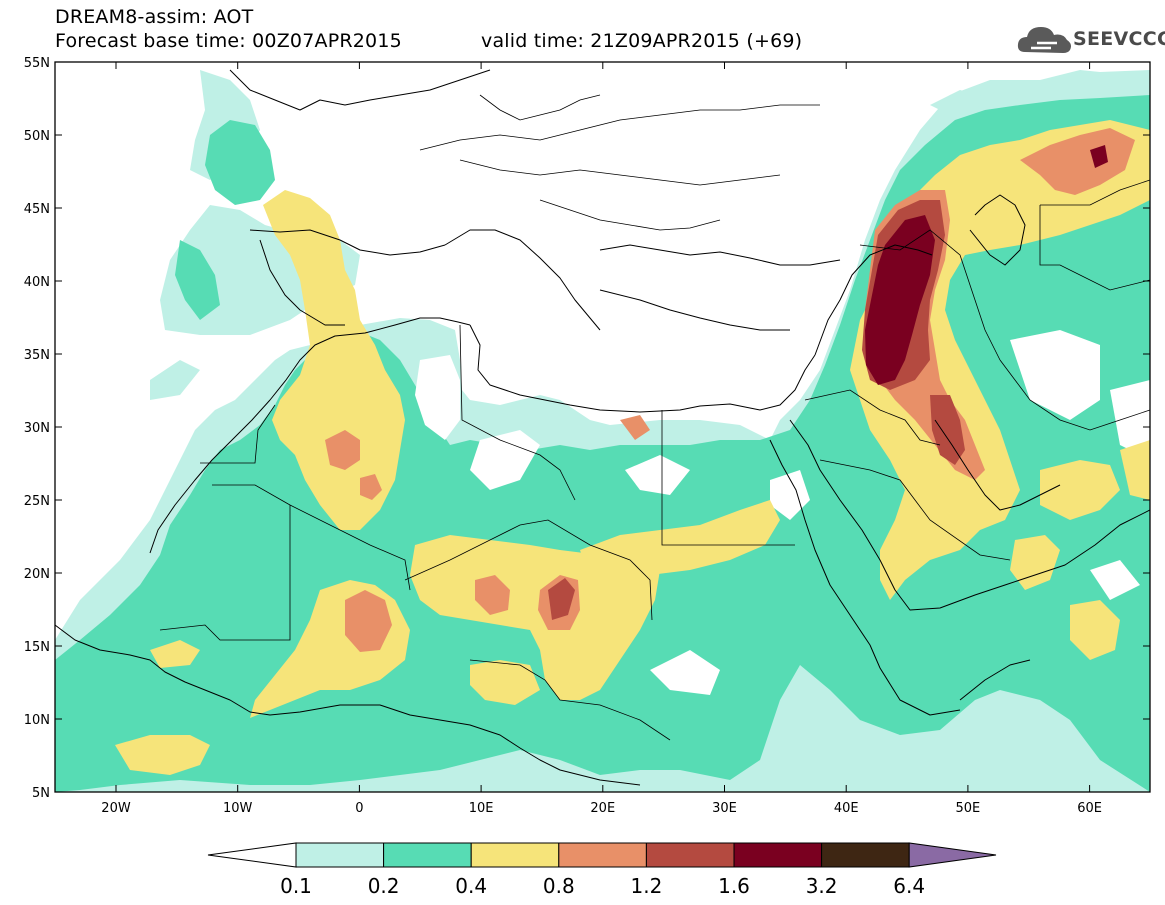 This screenshot has width=1165, height=905. Describe the element at coordinates (37, 63) in the screenshot. I see `lat-tick-label: 55N` at that location.